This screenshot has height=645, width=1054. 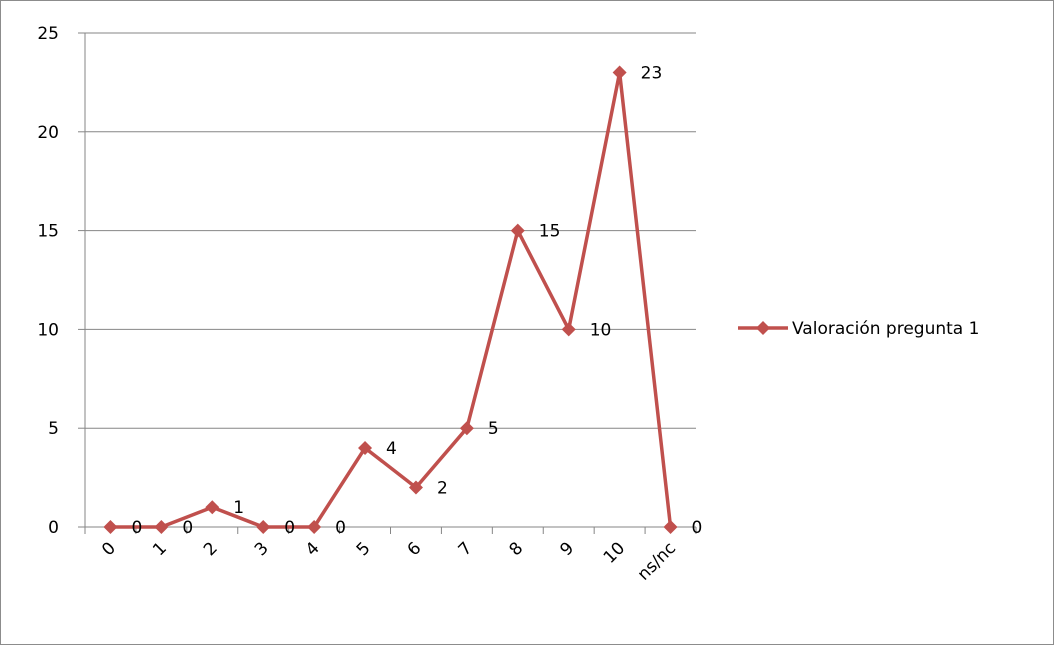 I want to click on y-tick-label: 20, so click(x=48, y=133).